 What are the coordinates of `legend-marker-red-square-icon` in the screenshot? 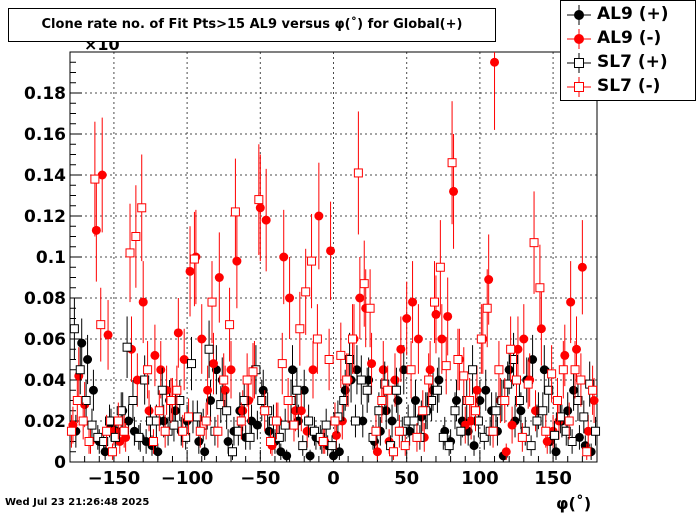 It's located at (579, 87).